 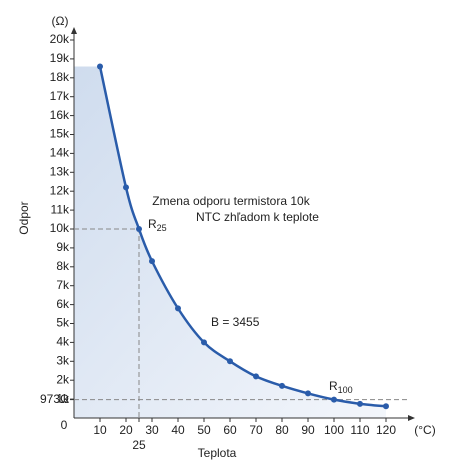 What do you see at coordinates (60, 58) in the screenshot?
I see `y-tick-label: 19k` at bounding box center [60, 58].